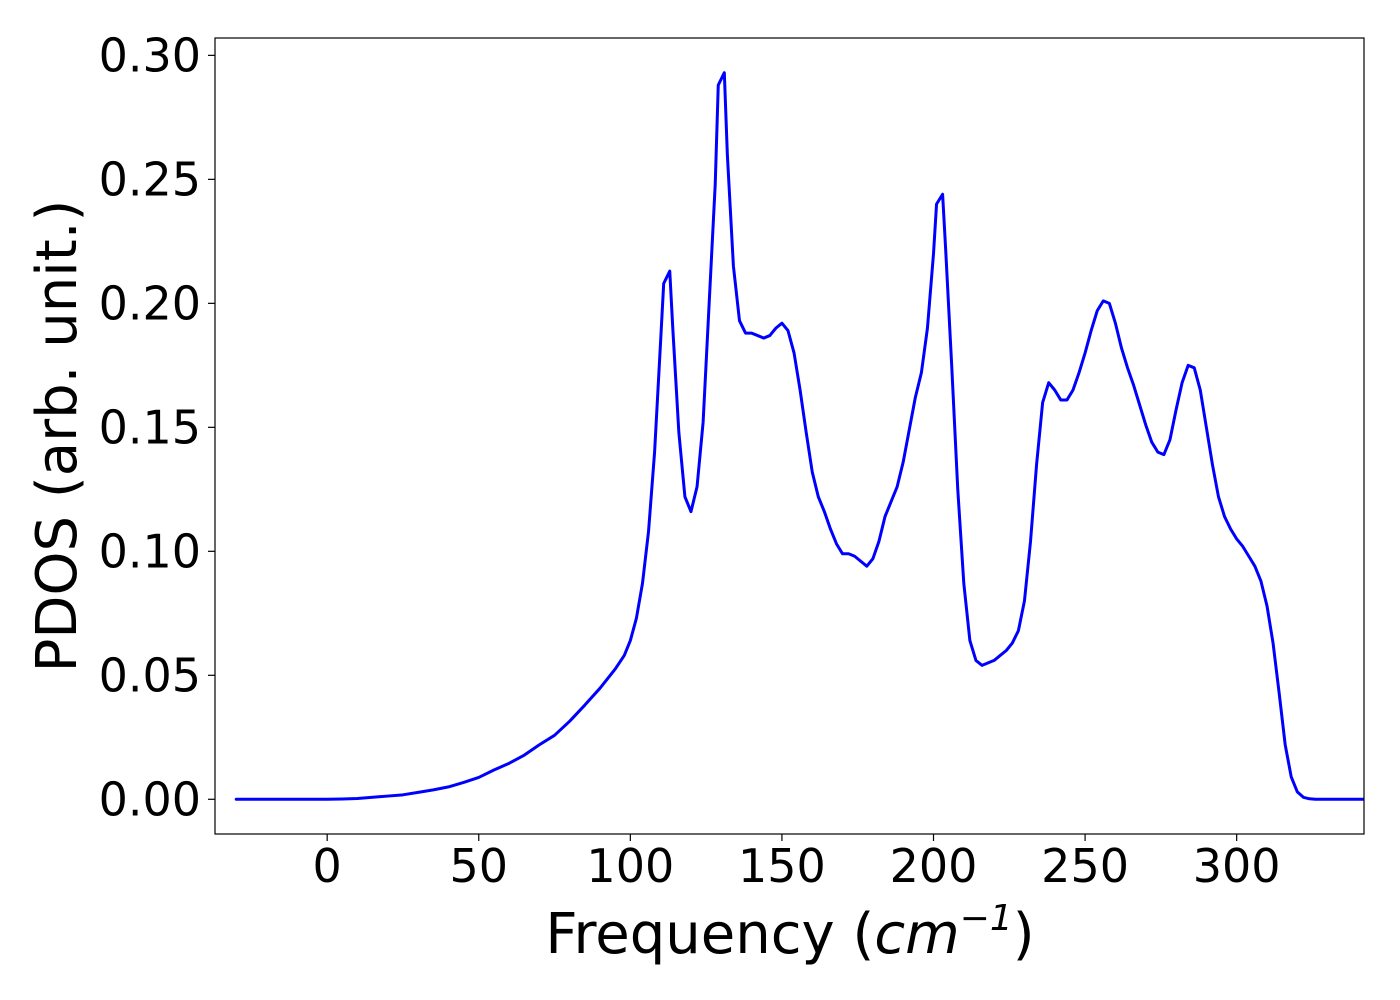 The width and height of the screenshot is (1400, 1000). Describe the element at coordinates (327, 866) in the screenshot. I see `x-tick-label: 0` at that location.